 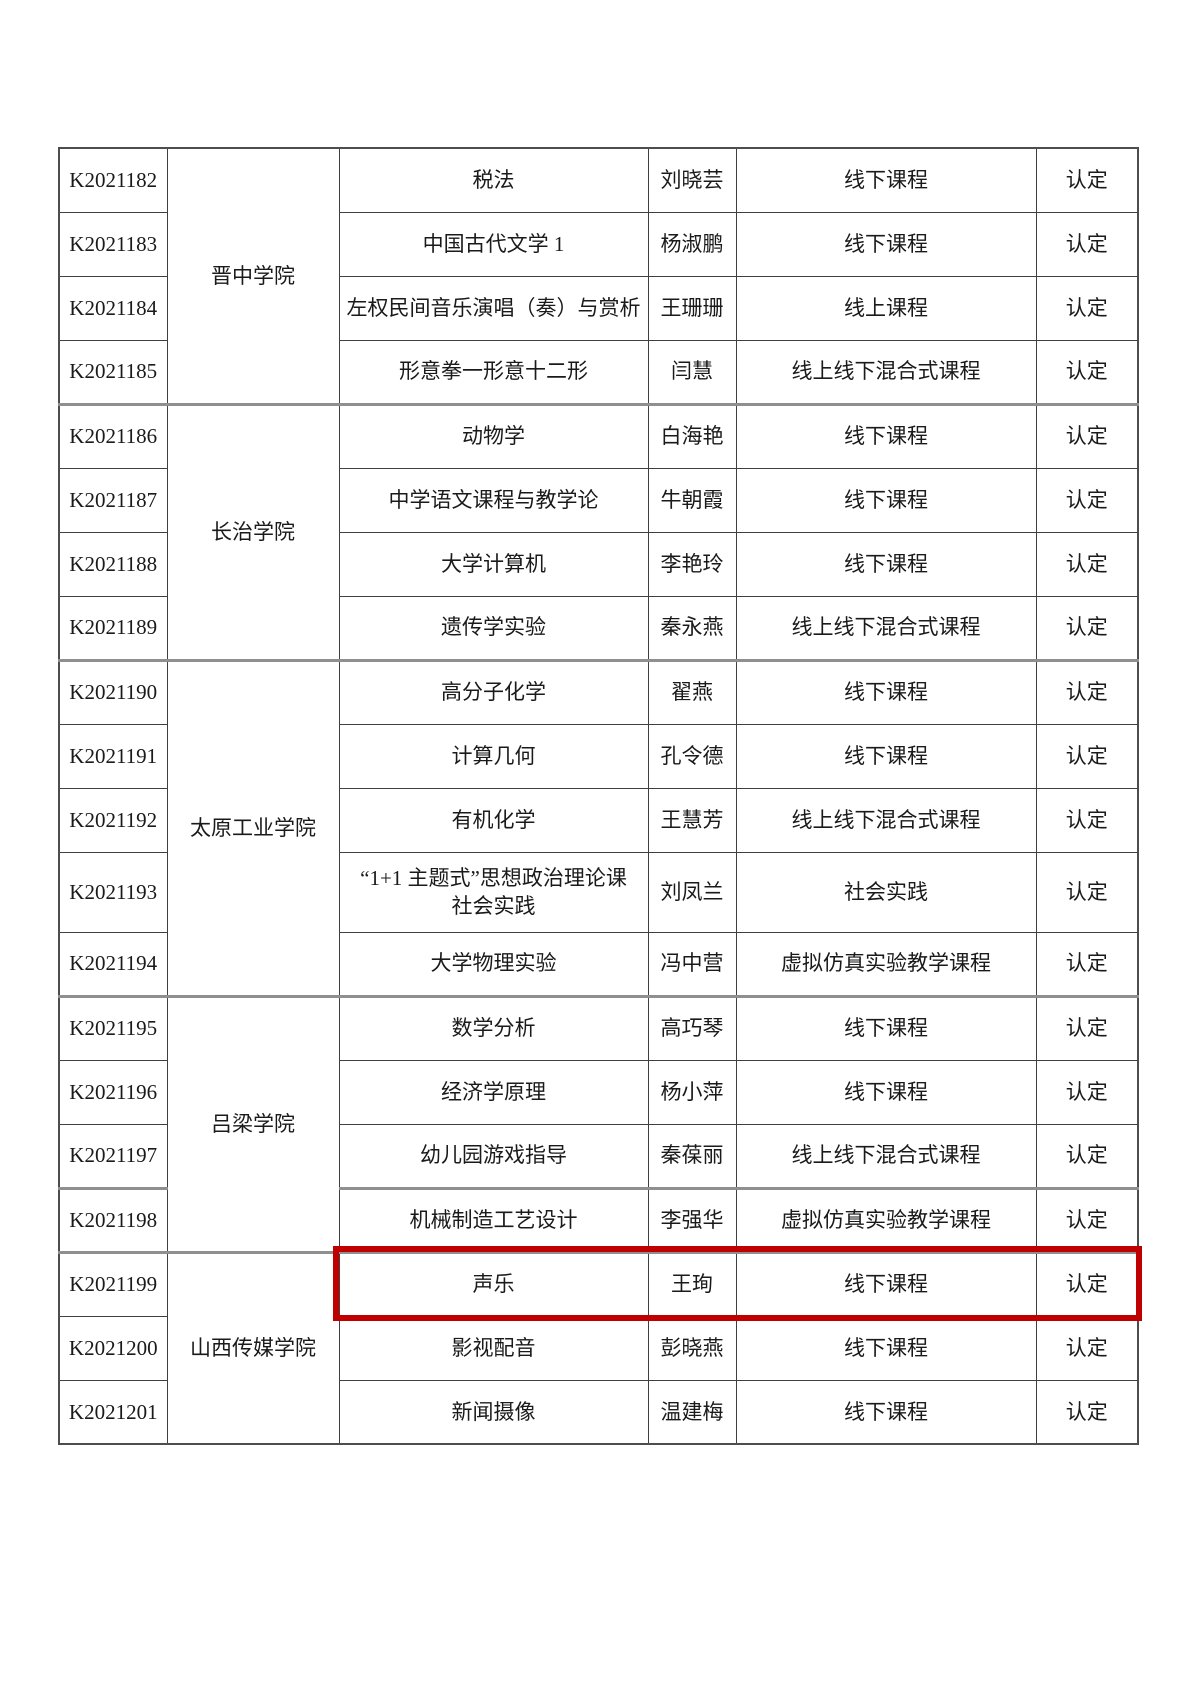 I want to click on teacher-cell: 王慧芳, so click(x=692, y=820).